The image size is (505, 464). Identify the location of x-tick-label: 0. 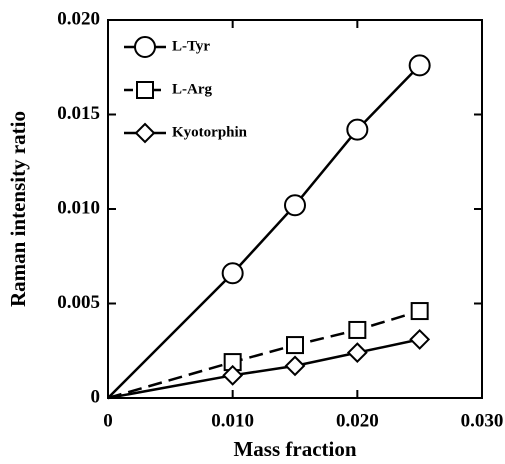
(108, 420).